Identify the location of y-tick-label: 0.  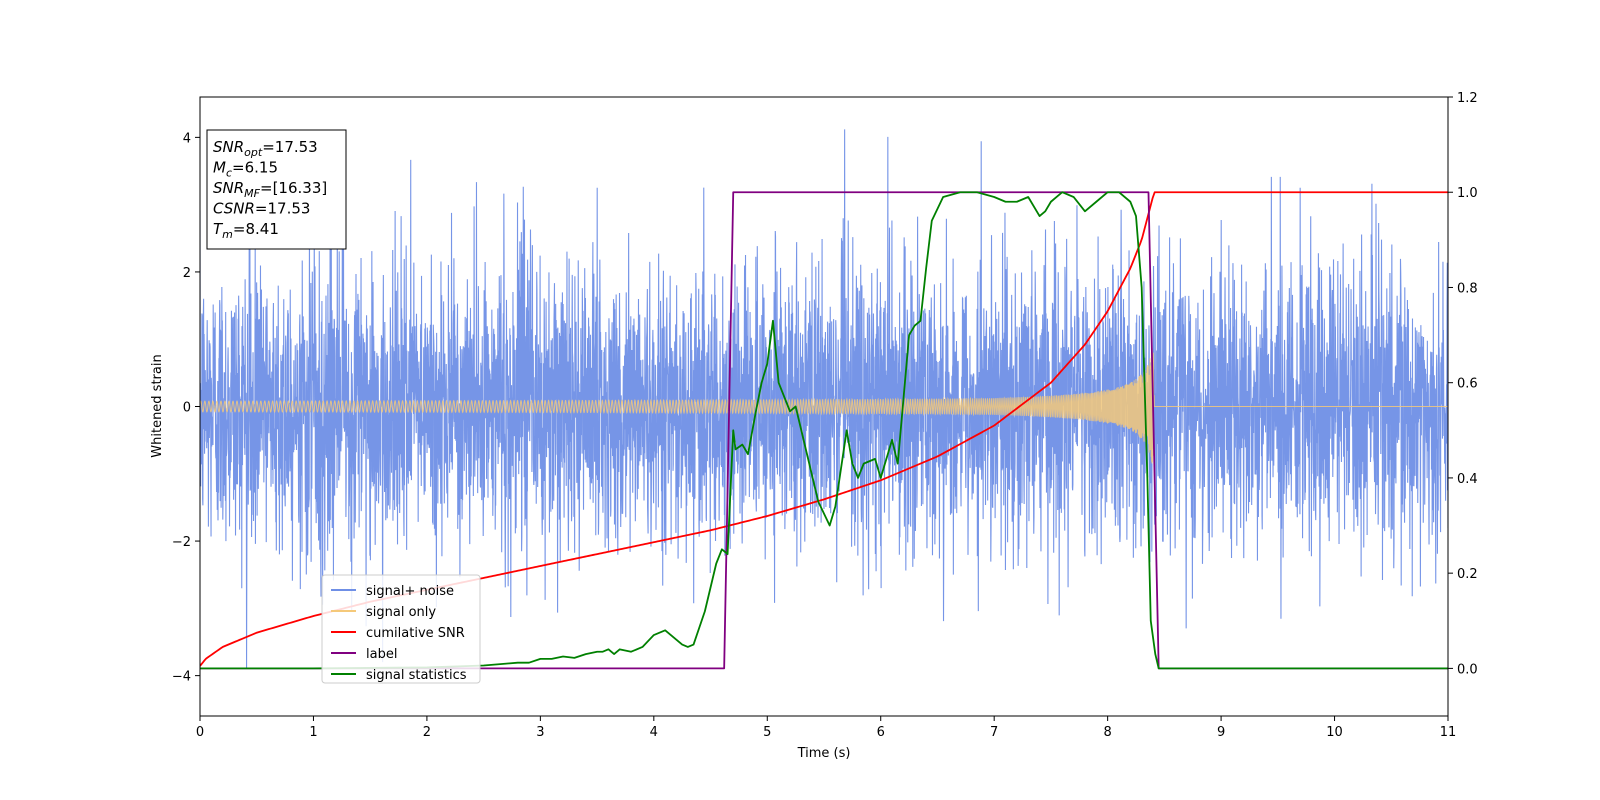
(187, 408).